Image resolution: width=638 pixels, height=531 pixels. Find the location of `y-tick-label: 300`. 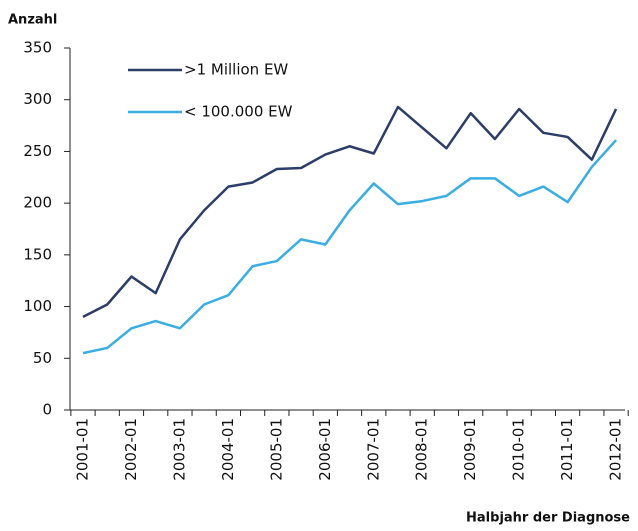

y-tick-label: 300 is located at coordinates (37, 99).